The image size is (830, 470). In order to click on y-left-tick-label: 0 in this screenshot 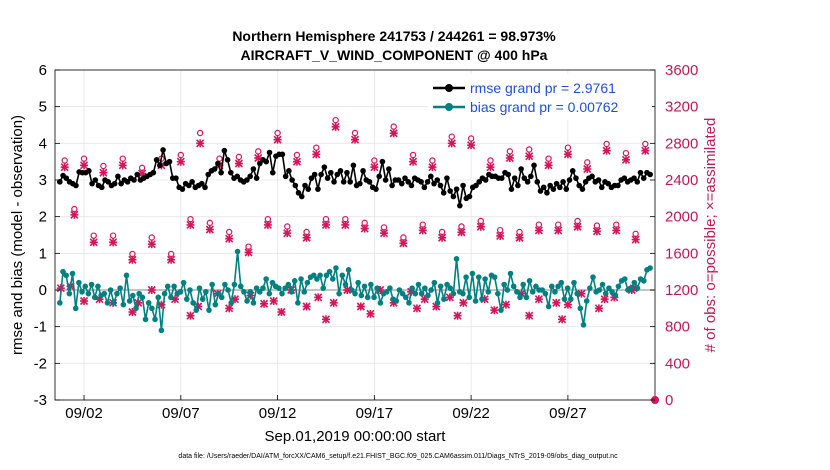, I will do `click(43, 290)`.